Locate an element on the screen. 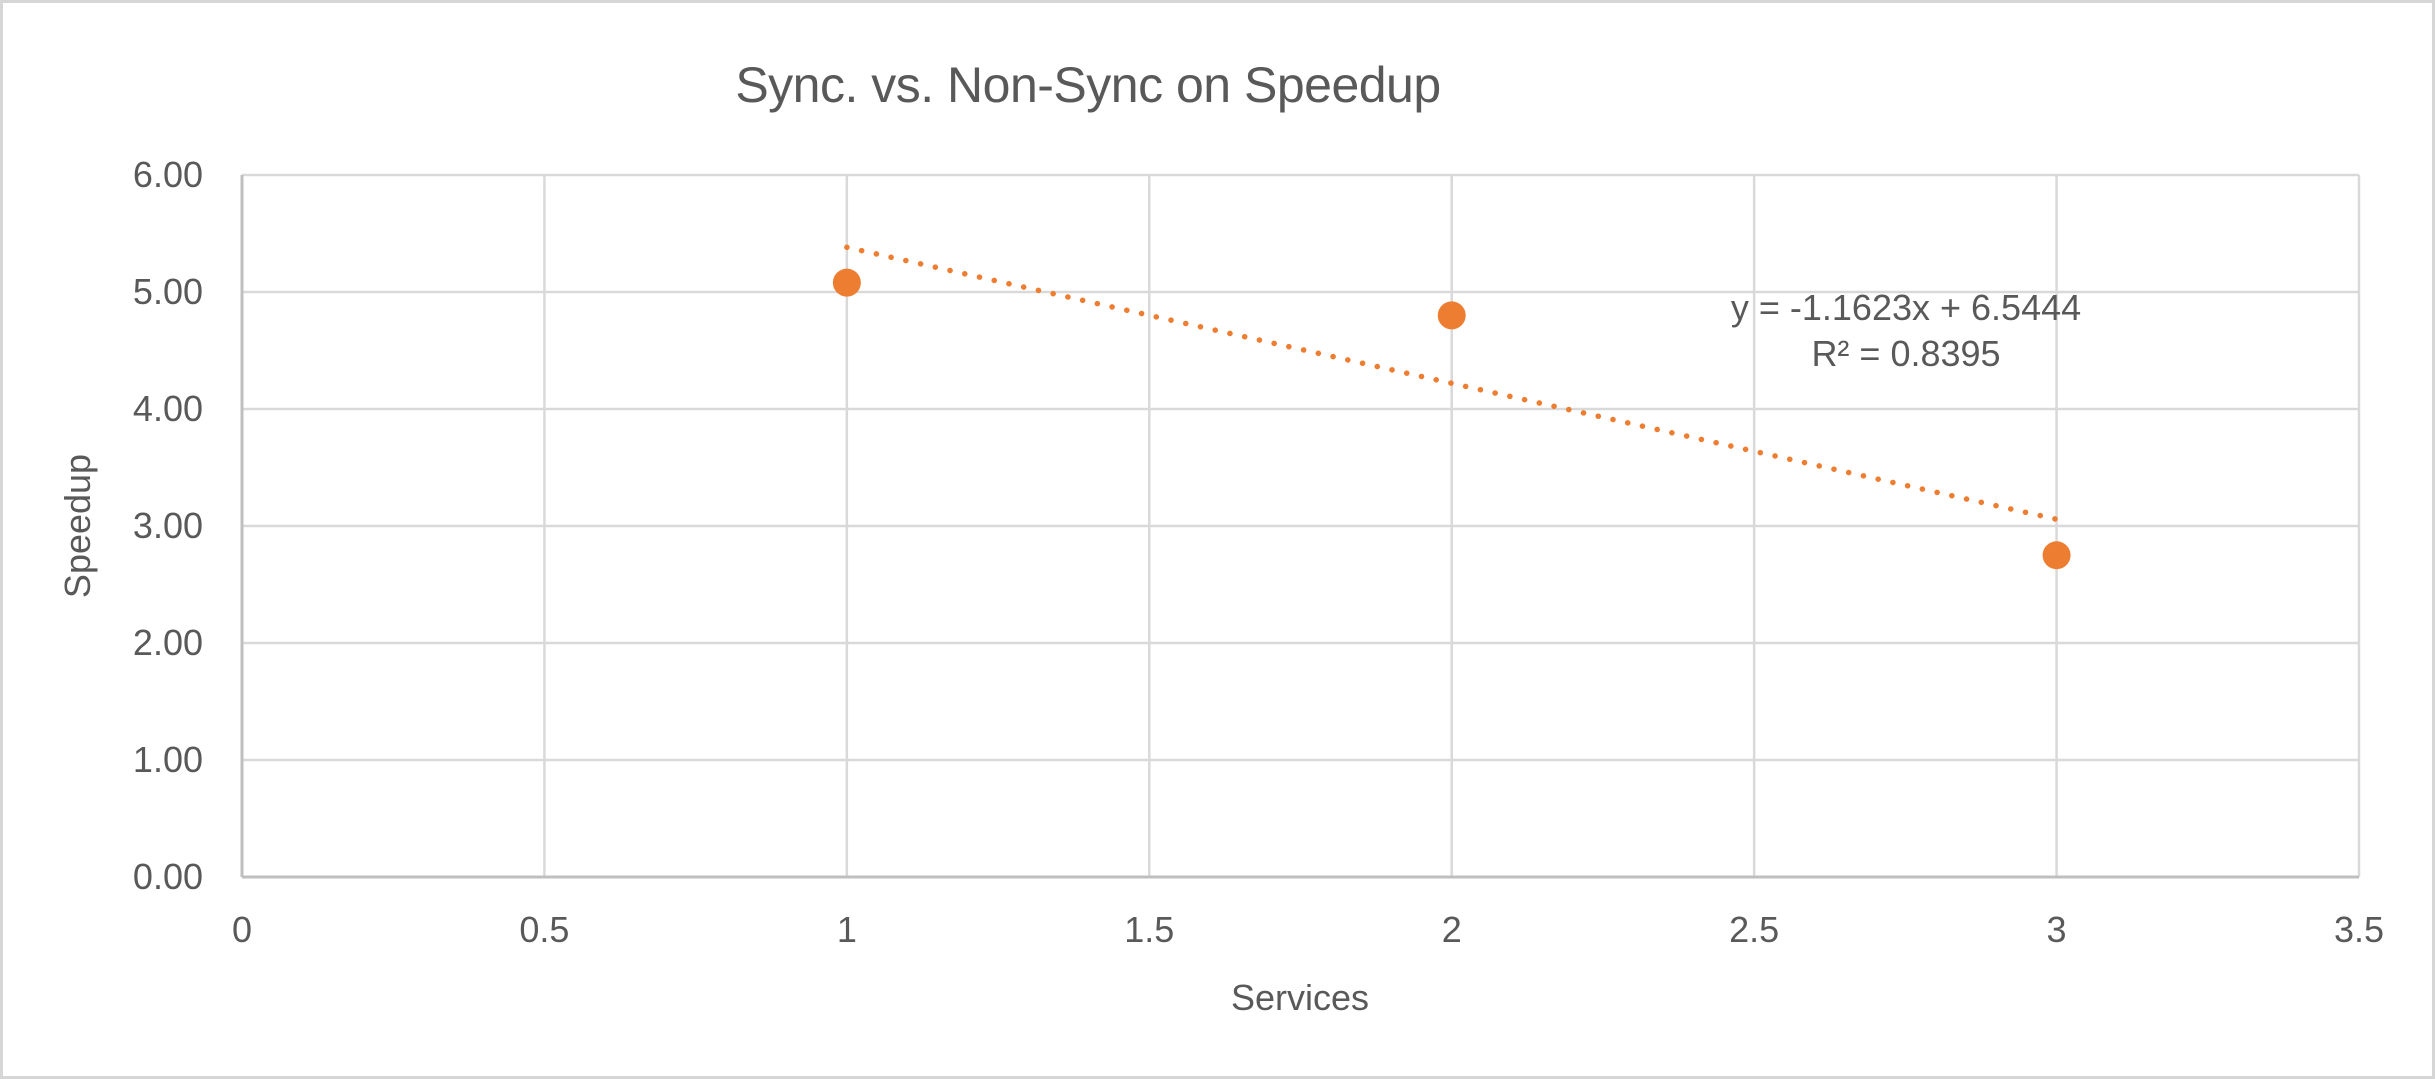  y-tick-label: 5.00 is located at coordinates (167, 291).